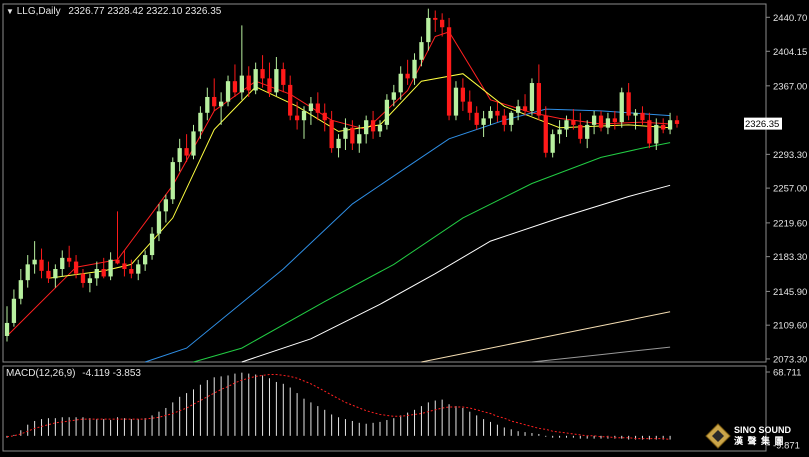 The image size is (809, 457). I want to click on macd-signal-line, so click(338, 407).